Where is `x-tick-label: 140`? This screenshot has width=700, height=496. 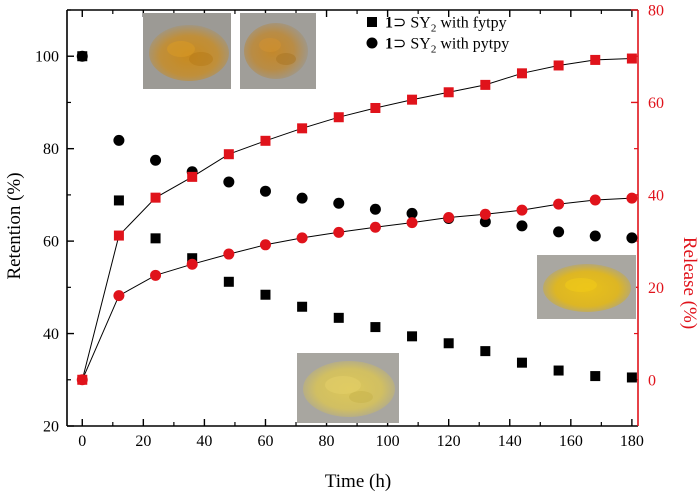 x-tick-label: 140 is located at coordinates (510, 441).